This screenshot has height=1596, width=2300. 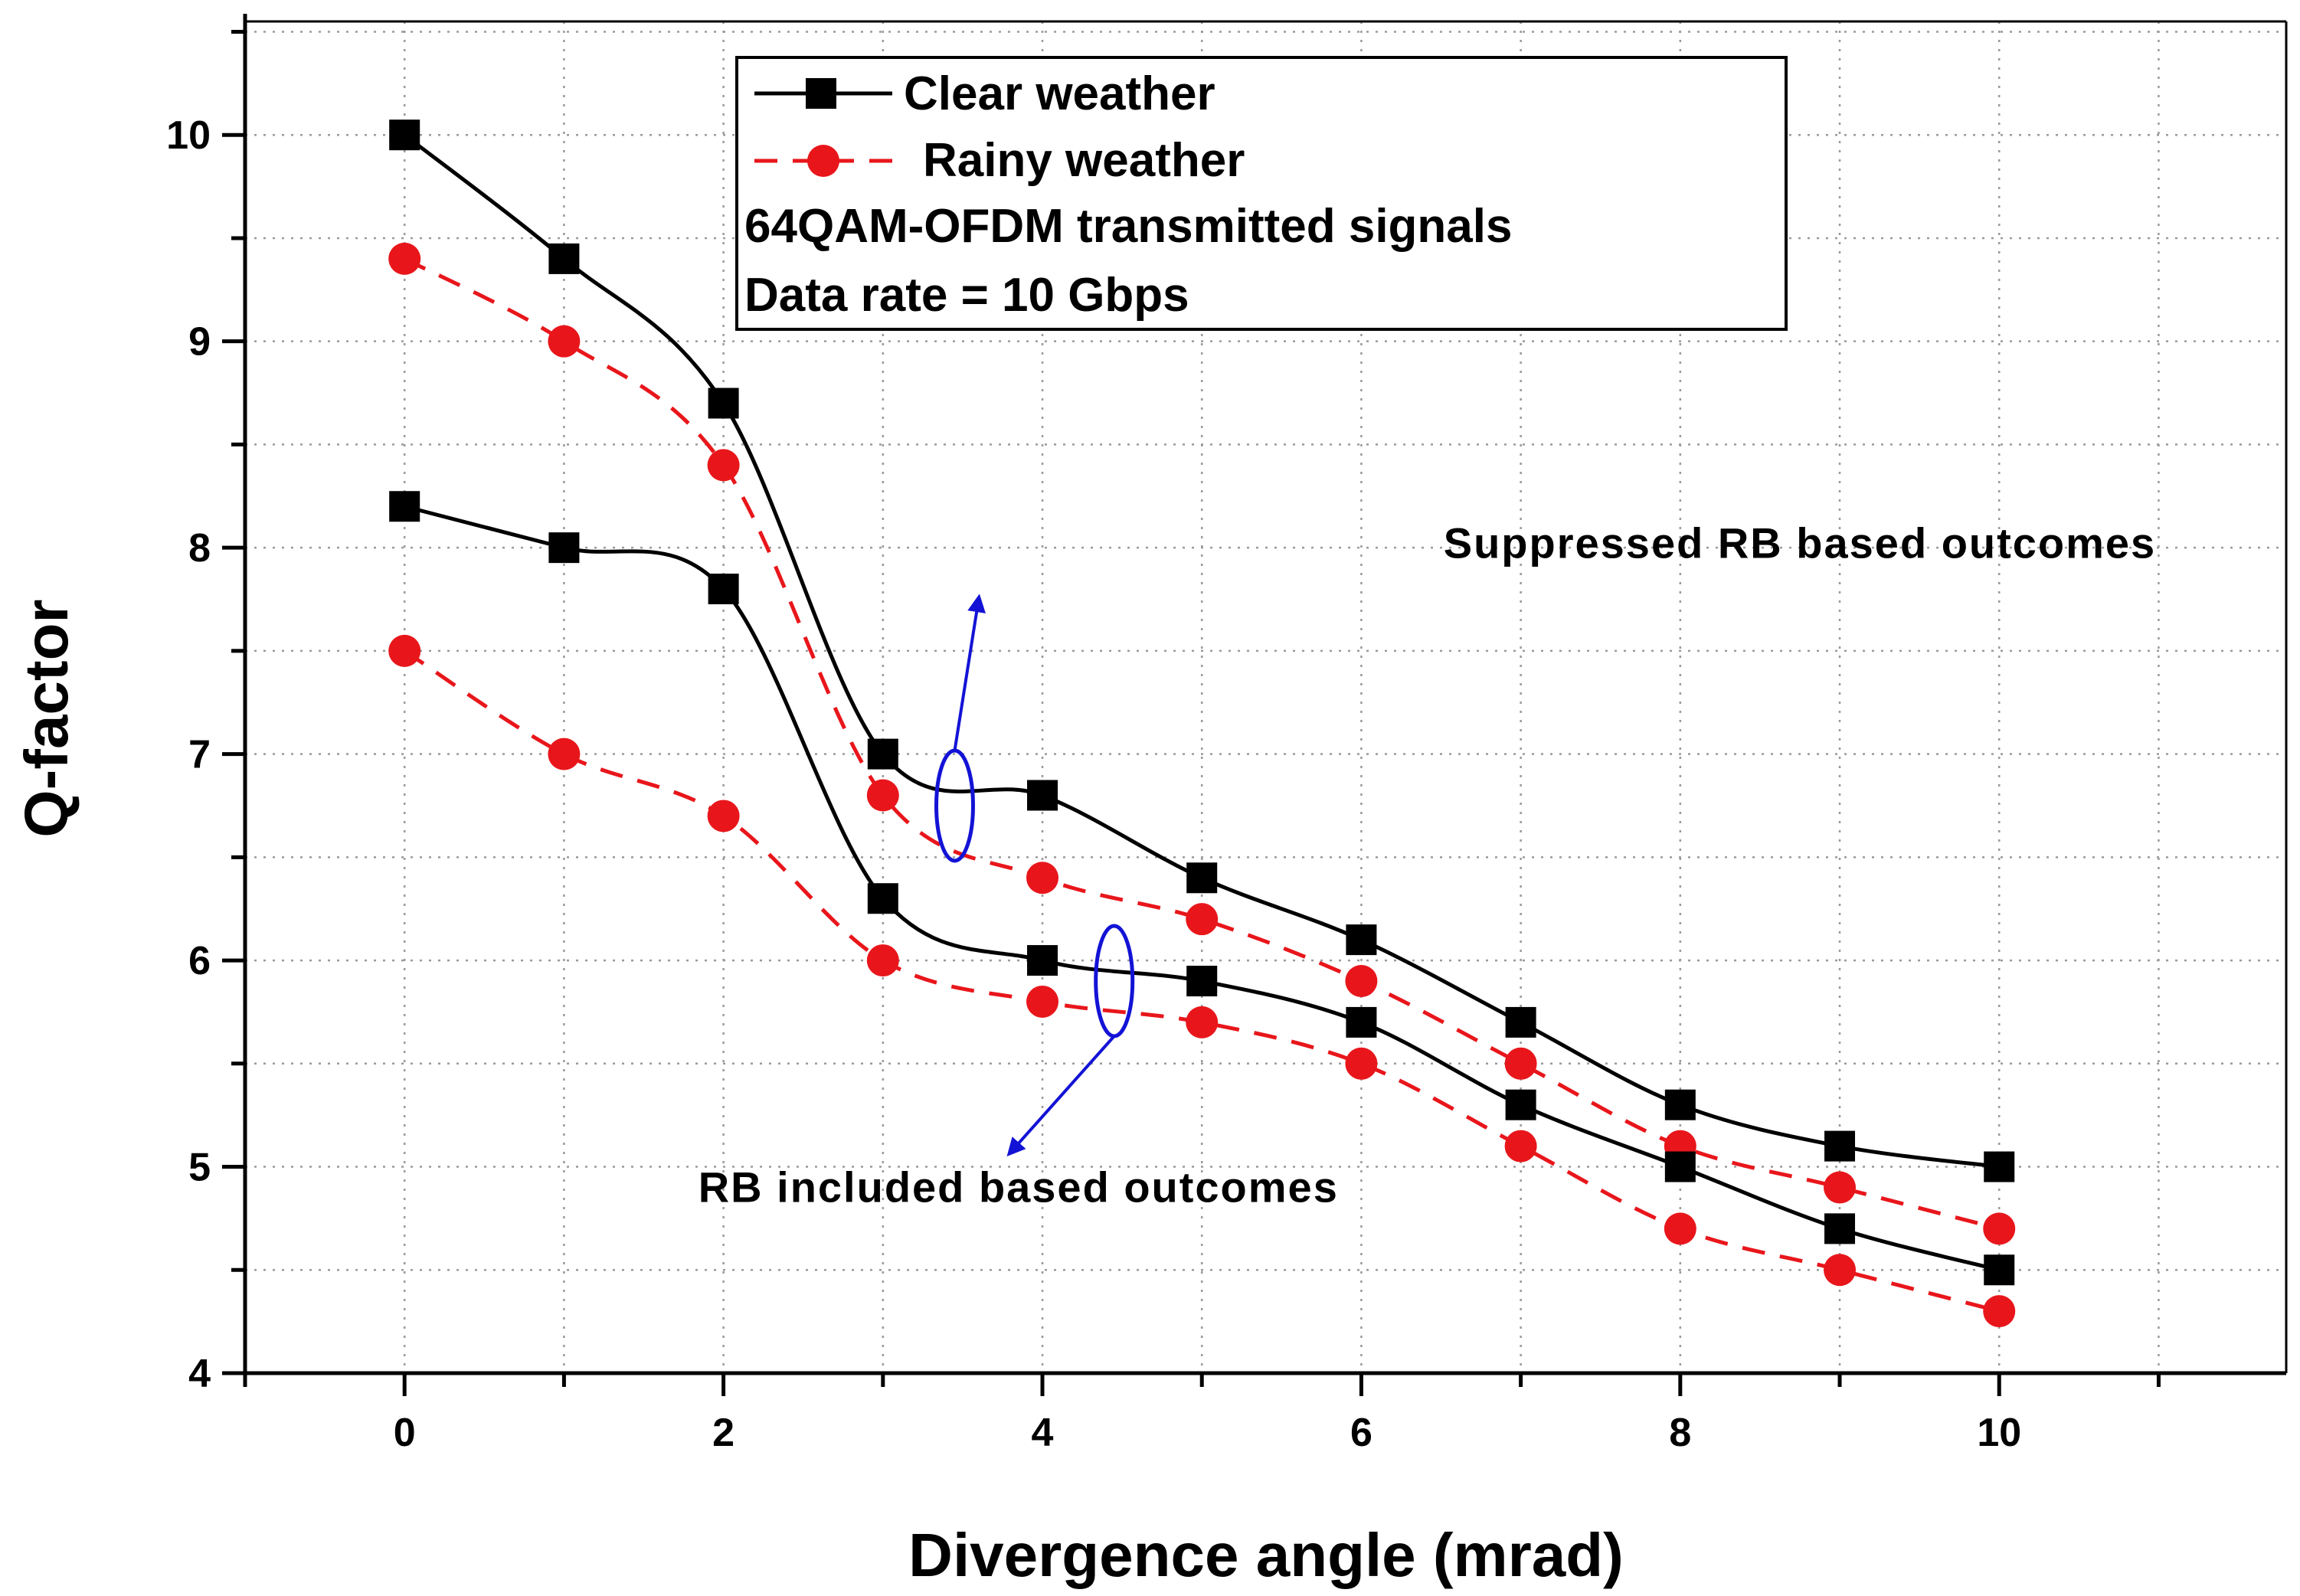 I want to click on x-axis-title: Divergence angle (mrad), so click(x=1266, y=1555).